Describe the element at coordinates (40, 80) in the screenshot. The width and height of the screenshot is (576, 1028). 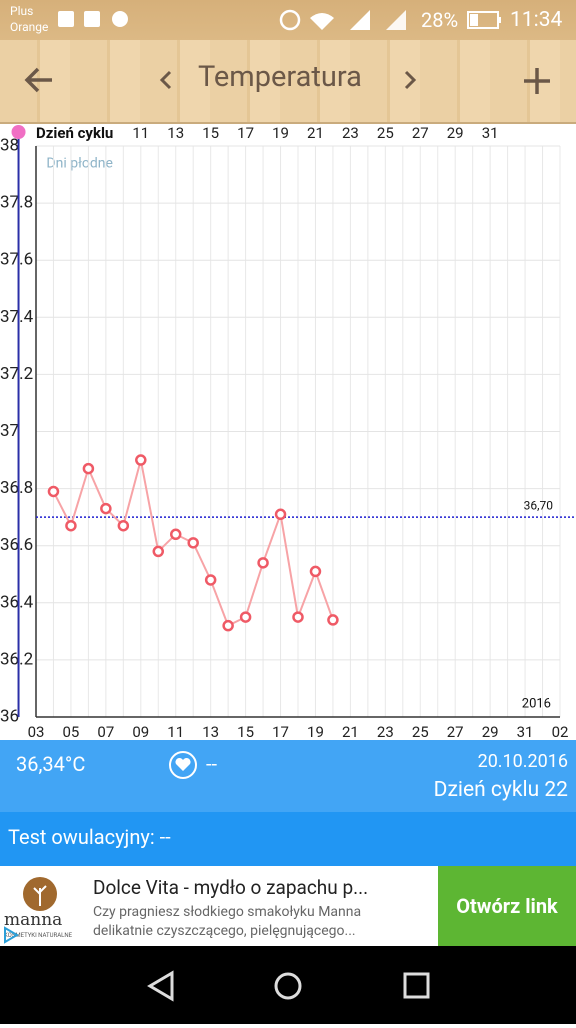
I see `back-button` at that location.